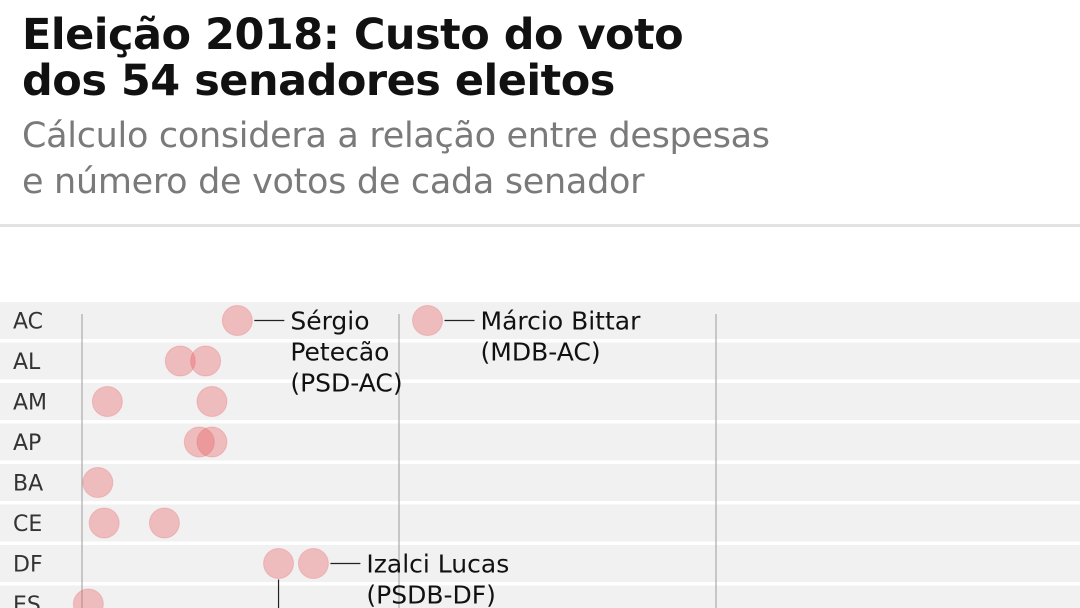 The image size is (1080, 608). Describe the element at coordinates (27, 362) in the screenshot. I see `row-label-al: AL` at that location.